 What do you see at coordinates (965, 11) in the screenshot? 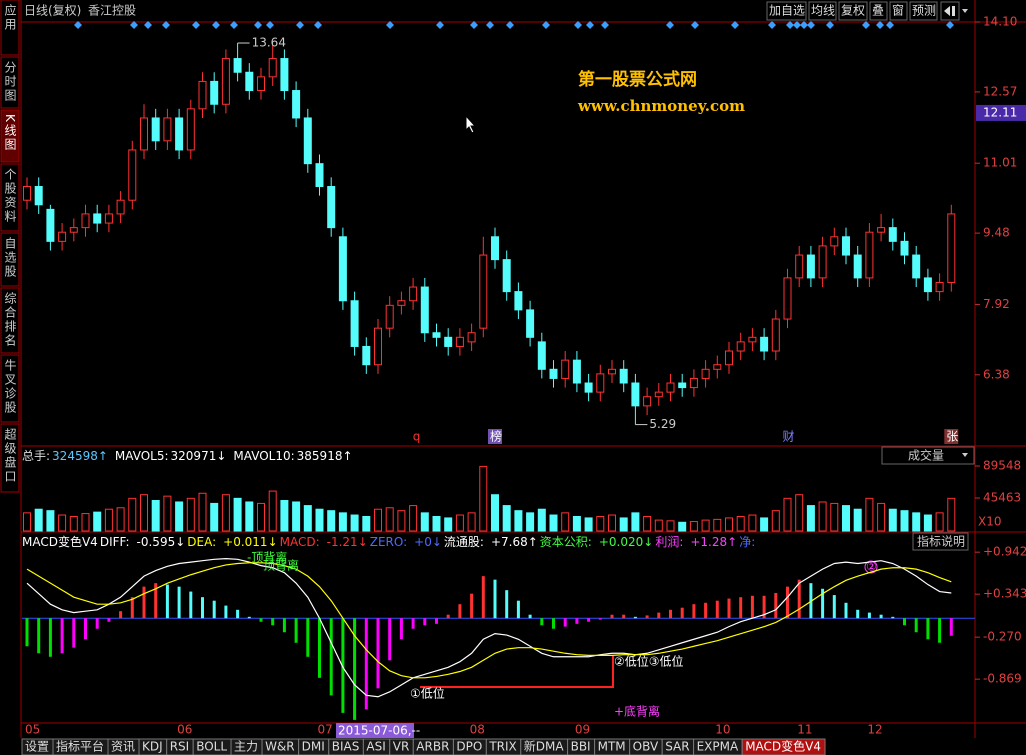
I see `menu-arrow` at bounding box center [965, 11].